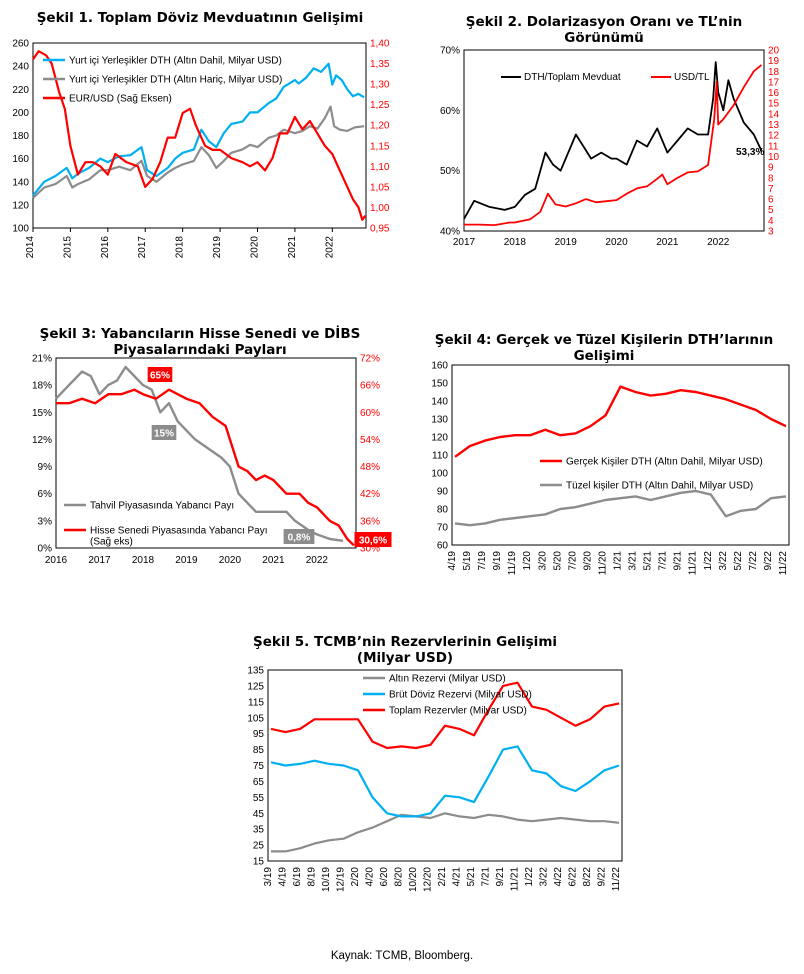 This screenshot has height=974, width=804. I want to click on fig5-ytick-left: 55, so click(259, 798).